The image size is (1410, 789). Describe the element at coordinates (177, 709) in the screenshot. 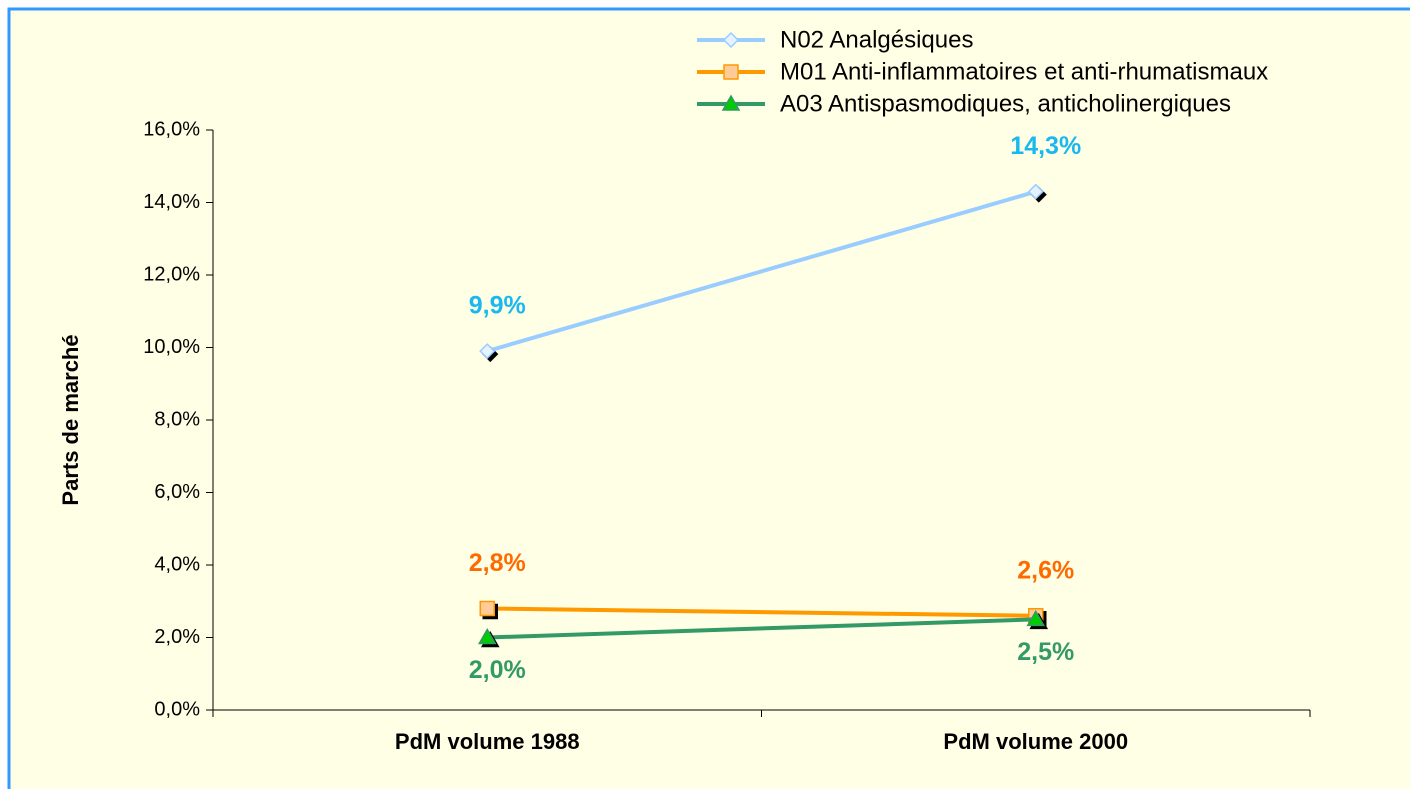

I see `y-tick-label: 0,0%` at that location.